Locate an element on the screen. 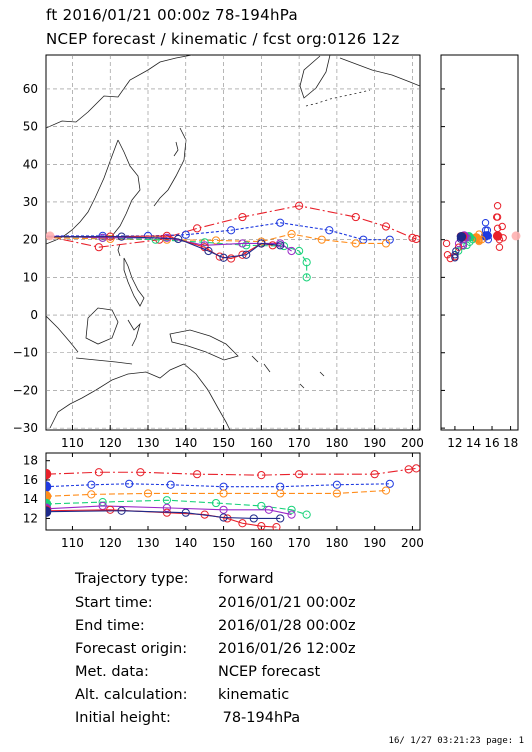  x-tick-label: 18 is located at coordinates (510, 443).